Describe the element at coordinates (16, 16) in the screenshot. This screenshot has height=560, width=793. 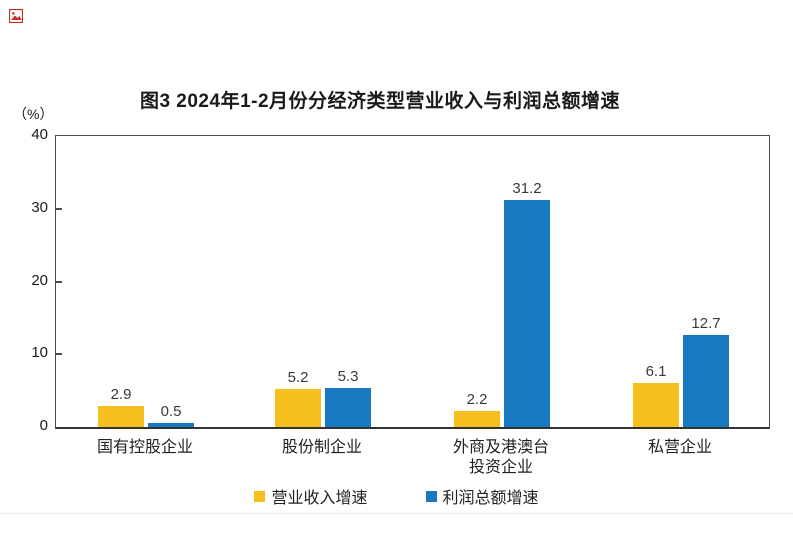
I see `broken-image-icon` at that location.